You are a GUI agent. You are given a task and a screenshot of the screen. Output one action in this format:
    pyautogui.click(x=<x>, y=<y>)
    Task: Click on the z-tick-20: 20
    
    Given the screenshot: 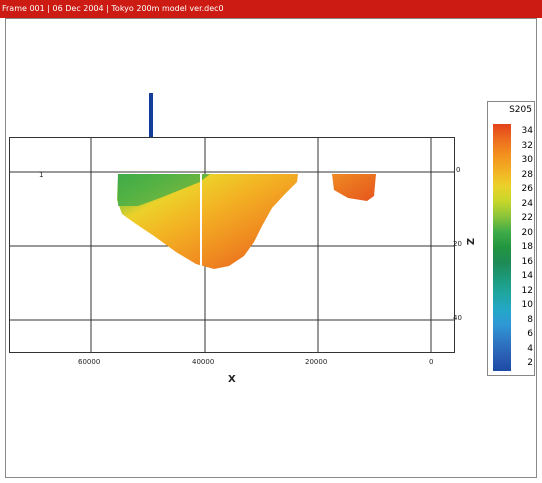 What is the action you would take?
    pyautogui.click(x=457, y=244)
    